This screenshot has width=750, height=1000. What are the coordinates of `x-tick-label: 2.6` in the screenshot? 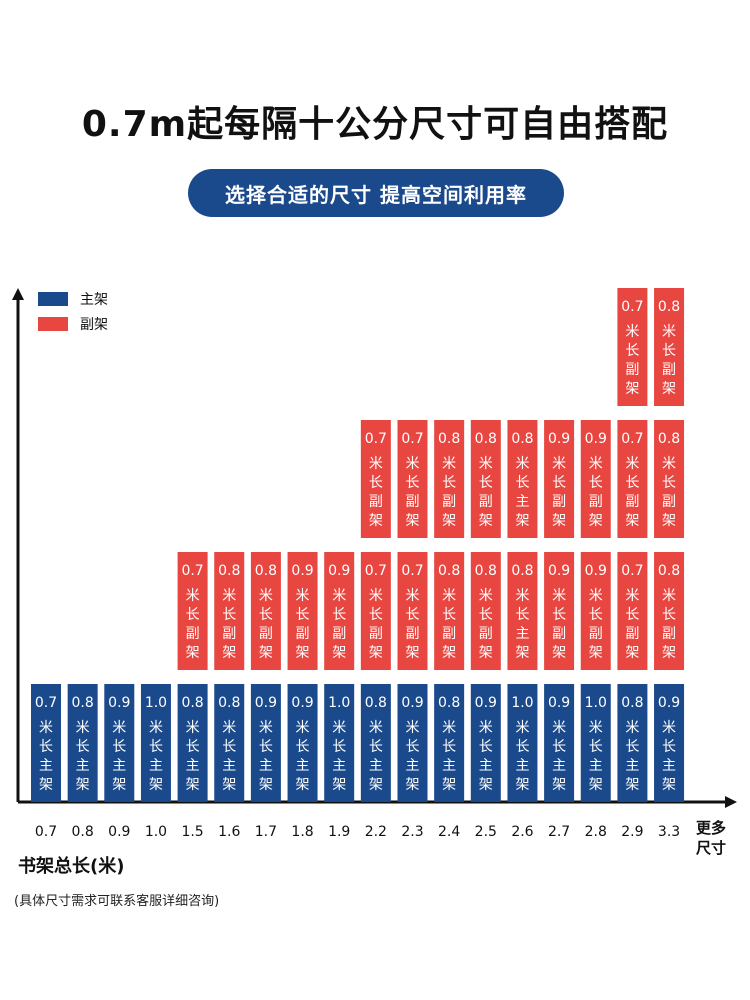 It's located at (522, 832).